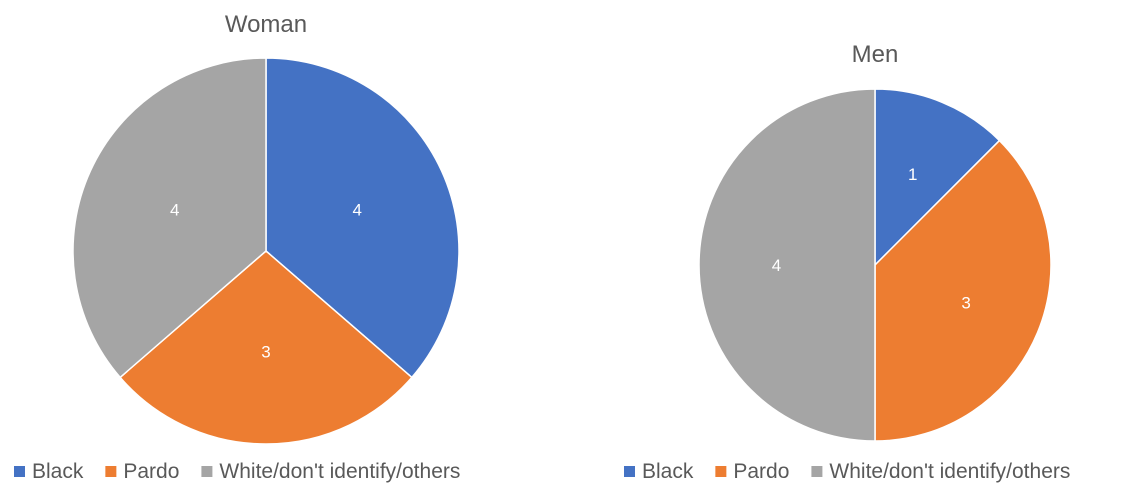 The width and height of the screenshot is (1148, 491). I want to click on men-legend-label-black: Black, so click(668, 471).